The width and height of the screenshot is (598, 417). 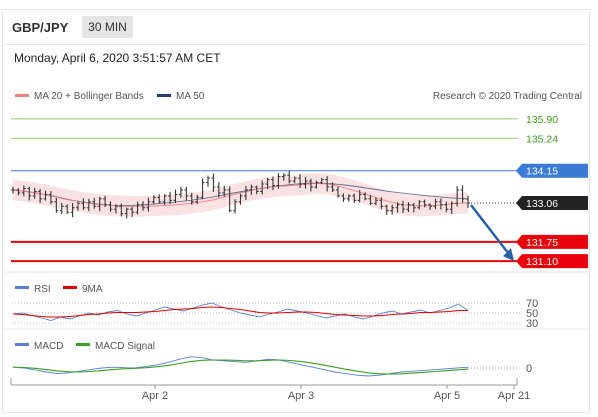 I want to click on macd-line, so click(x=240, y=366).